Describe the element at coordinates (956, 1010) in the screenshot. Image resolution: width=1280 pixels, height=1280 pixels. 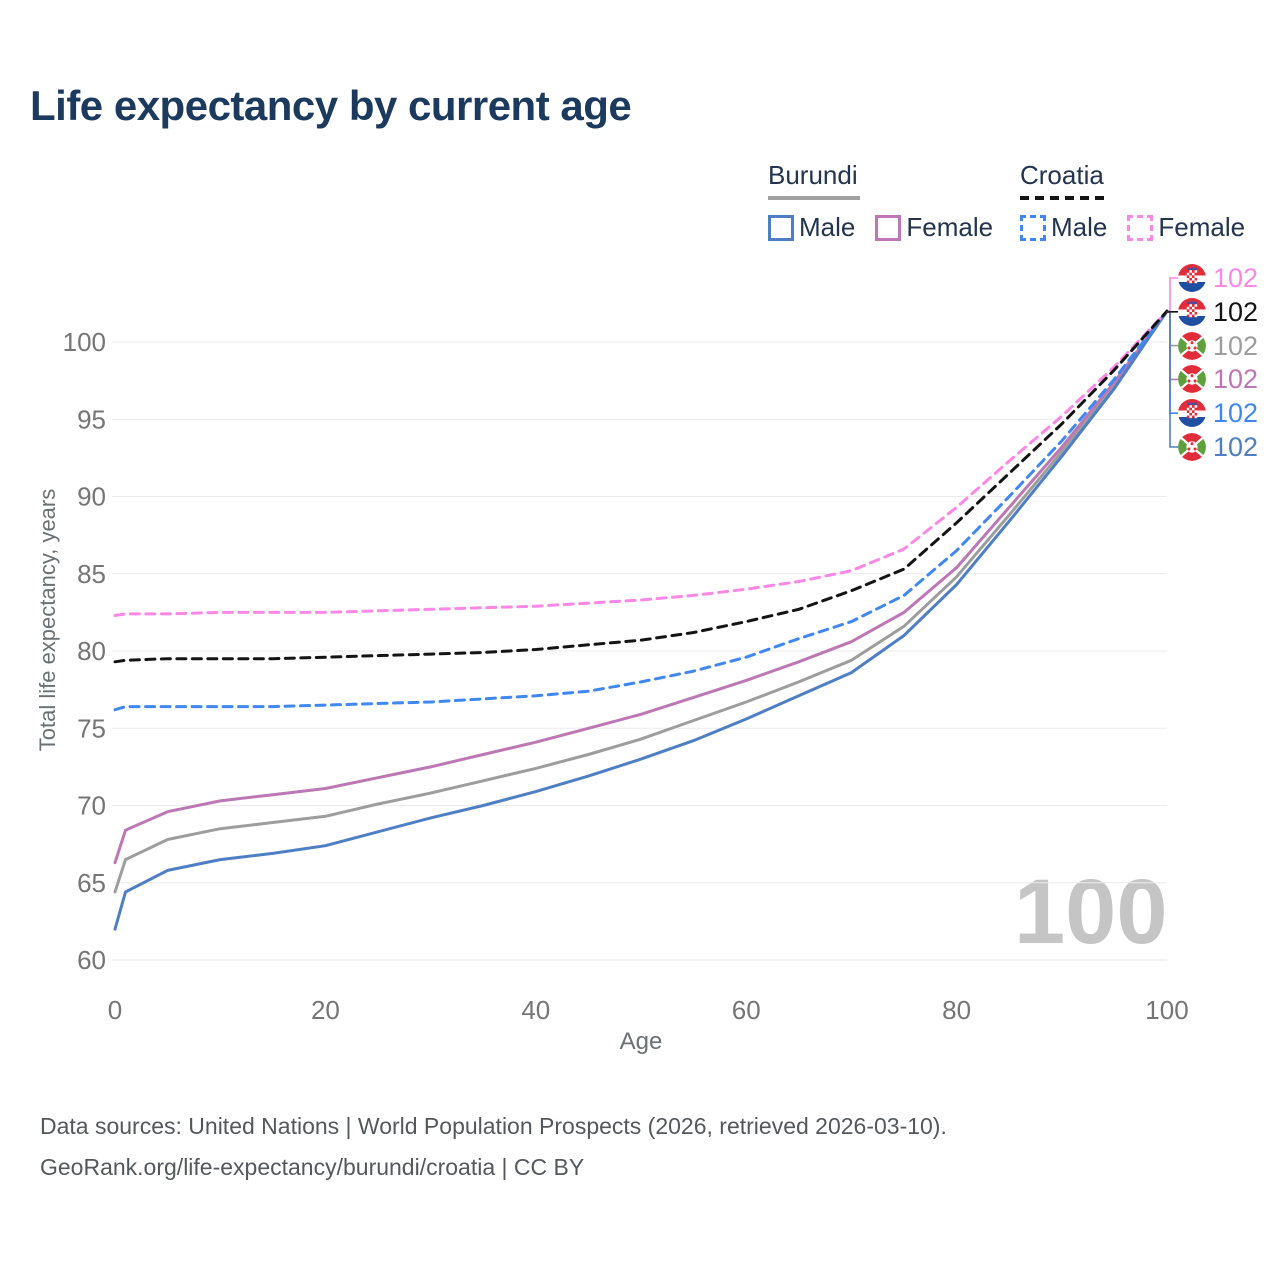
I see `x-tick-80: 80` at that location.